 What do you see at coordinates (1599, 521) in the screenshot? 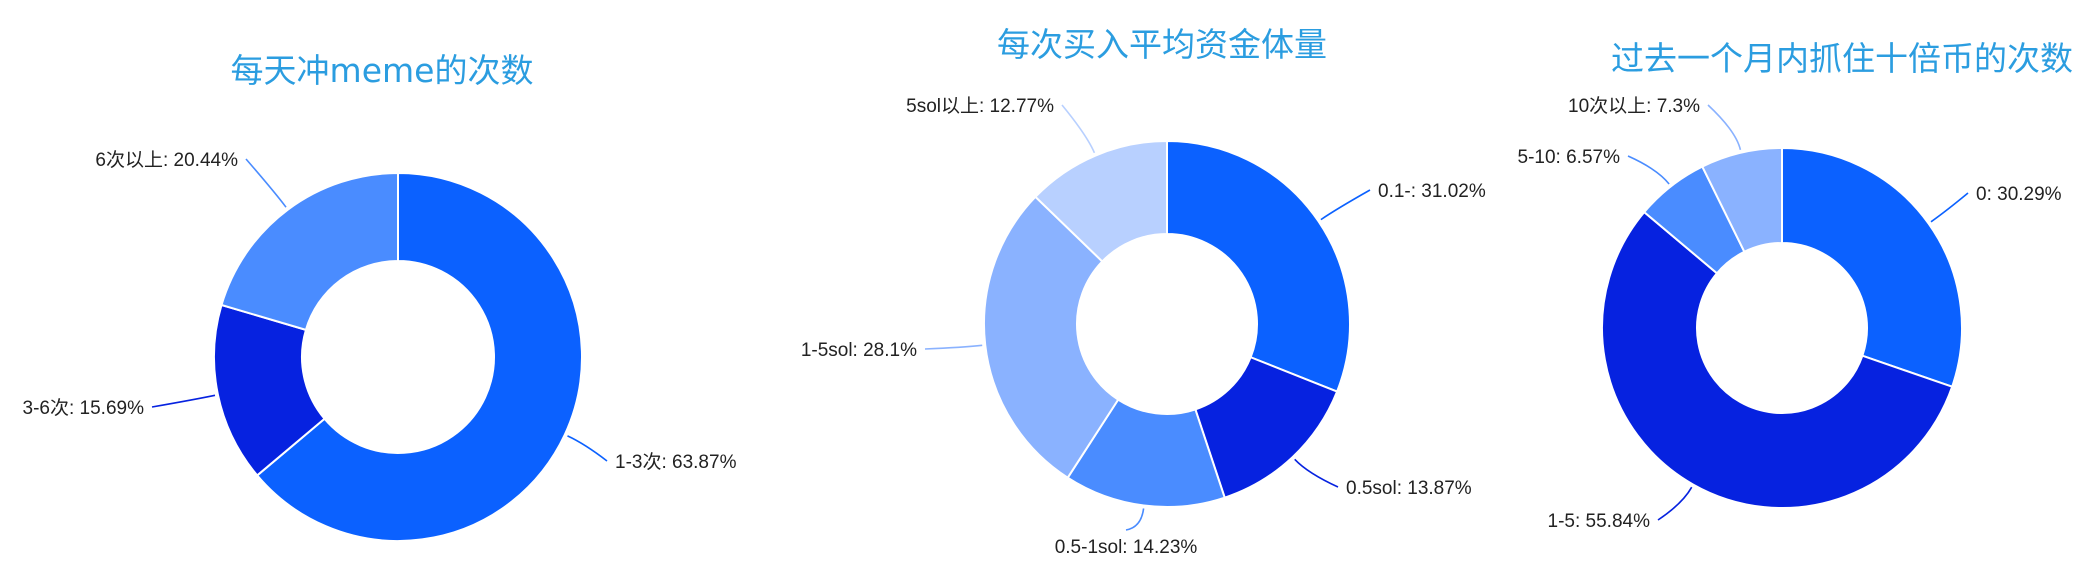
I see `chart-3-label-2: 1-5: 55.84%` at bounding box center [1599, 521].